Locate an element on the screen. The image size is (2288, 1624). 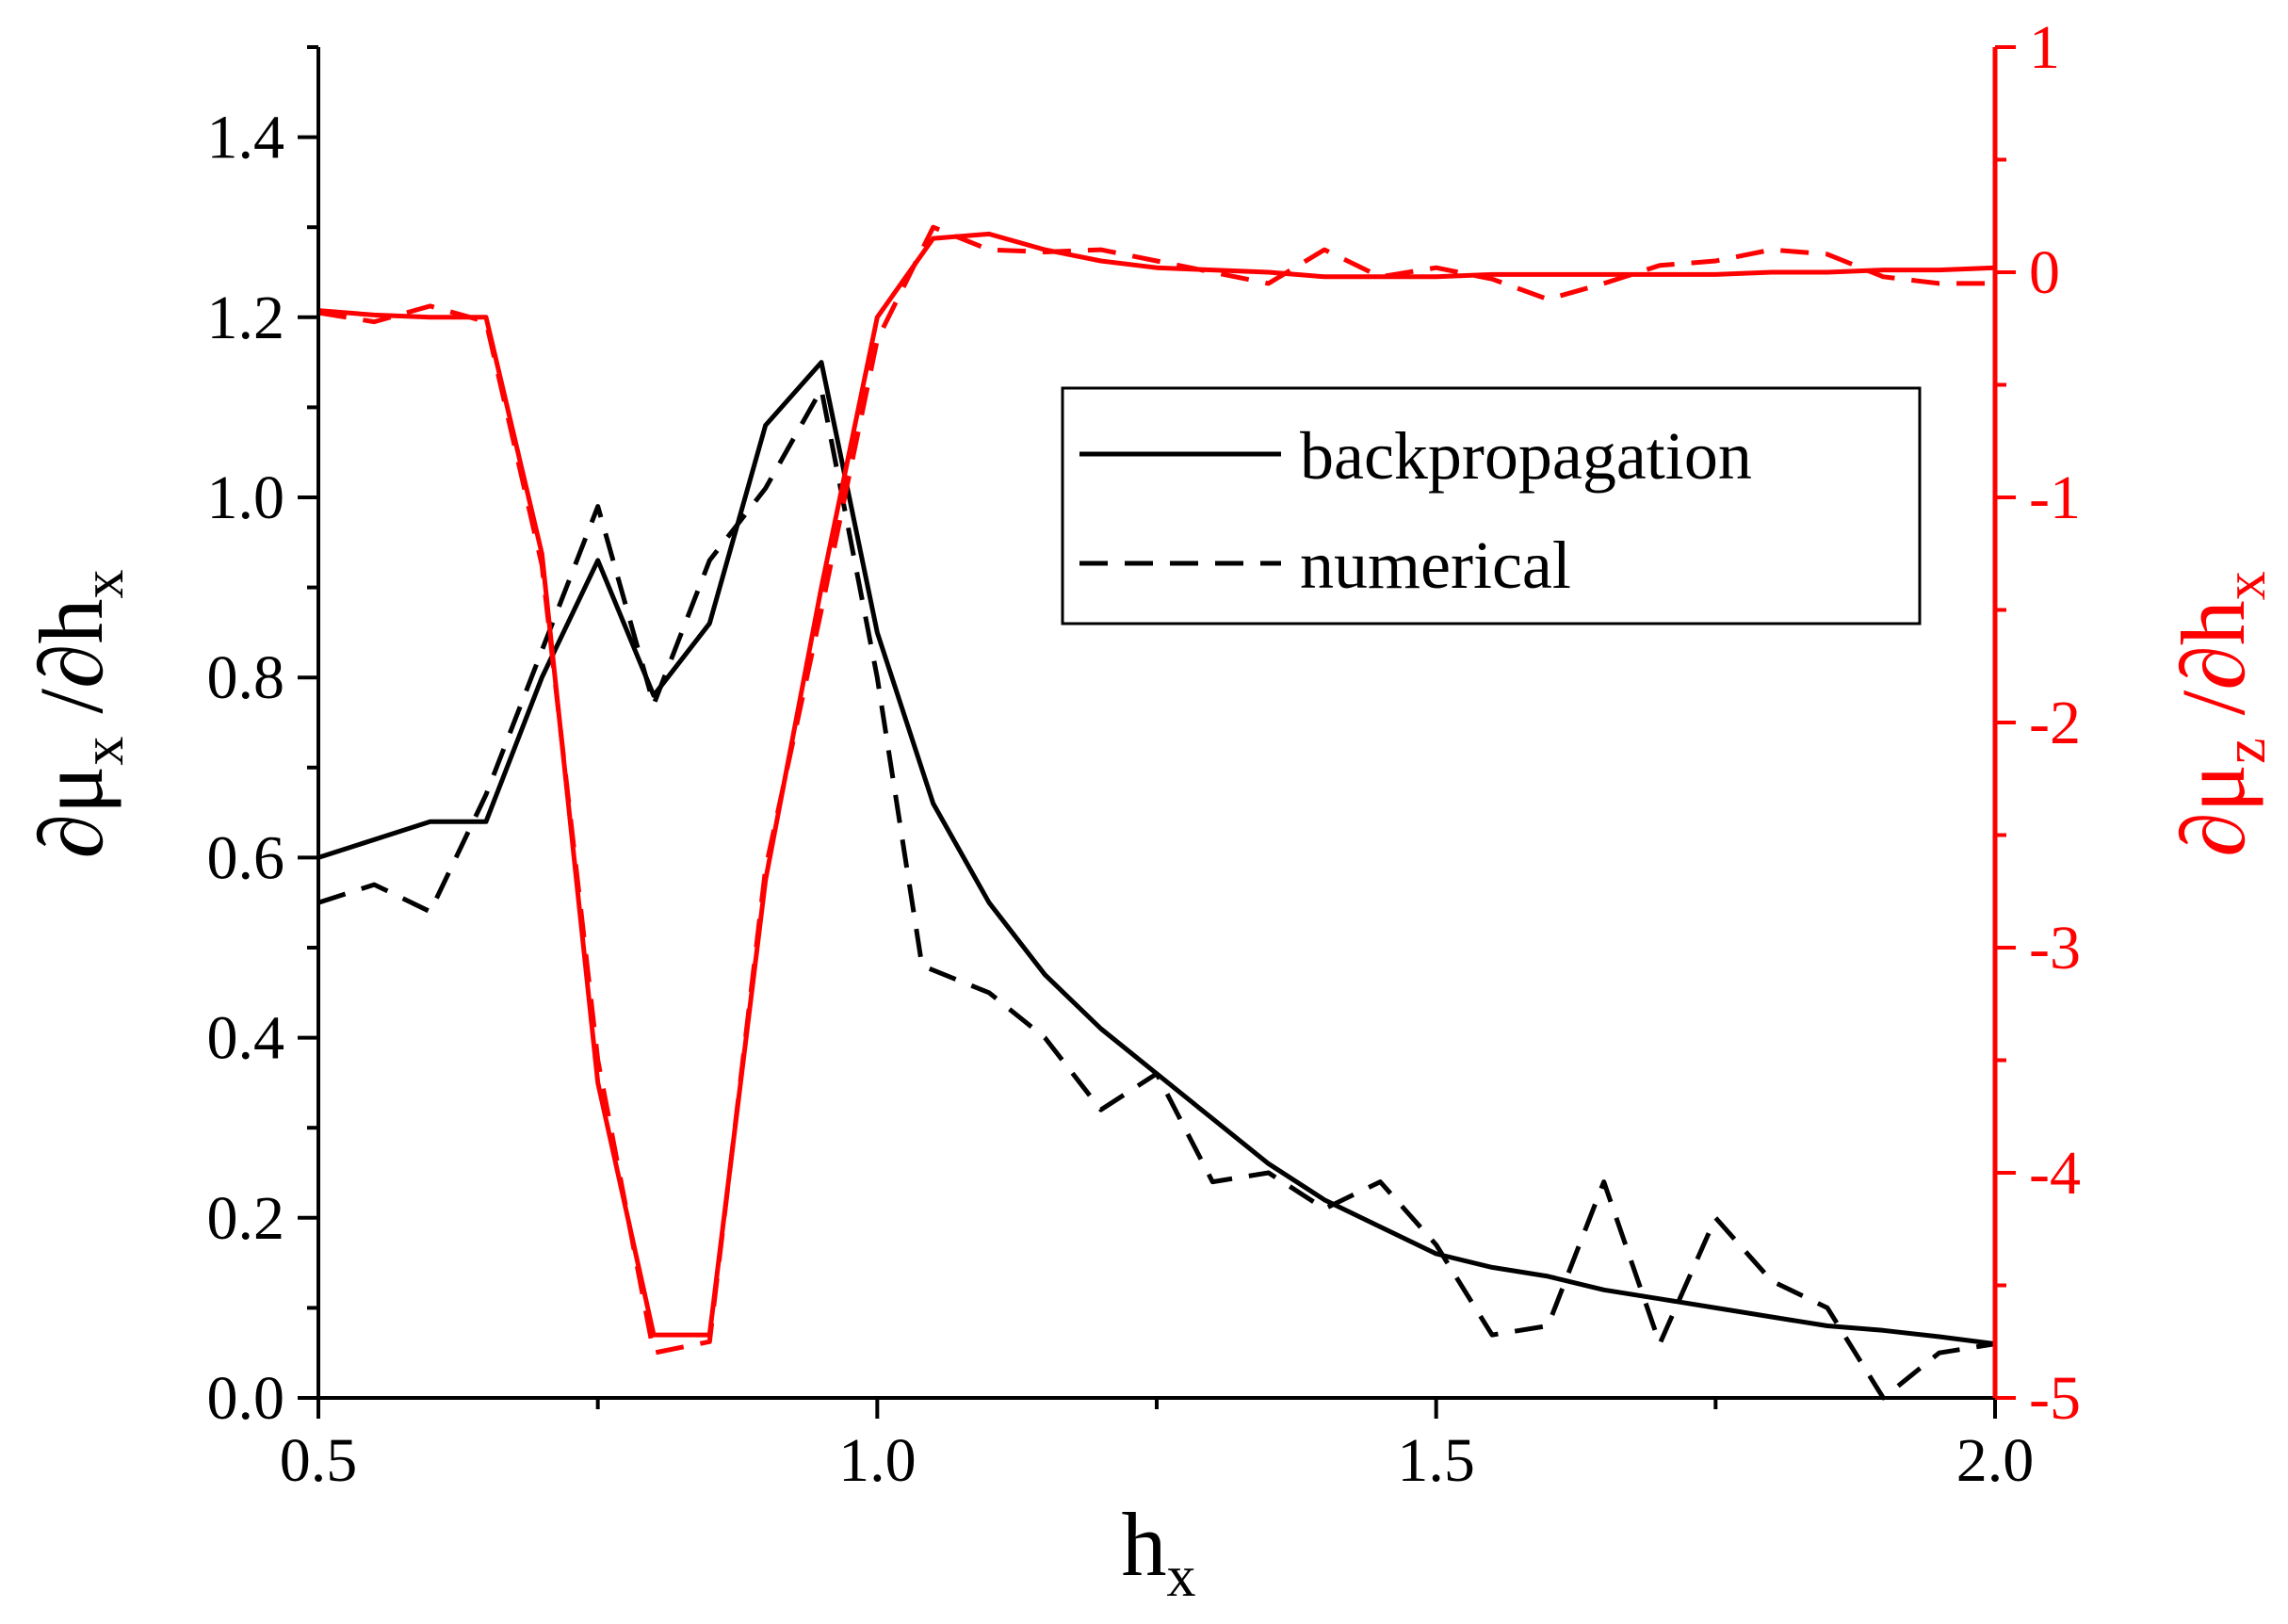
y-right-title-part-2: z is located at coordinates (2246, 751).